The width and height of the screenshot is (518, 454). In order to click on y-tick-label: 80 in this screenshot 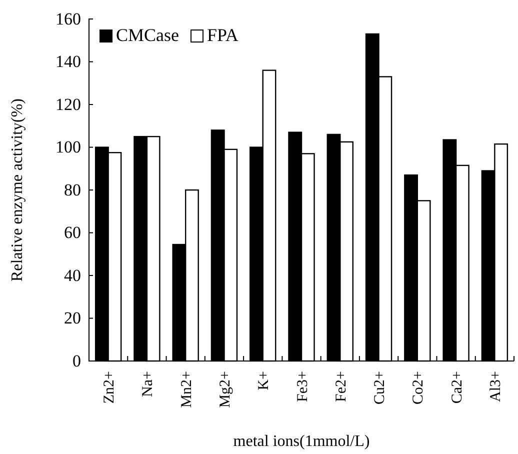, I will do `click(72, 190)`.